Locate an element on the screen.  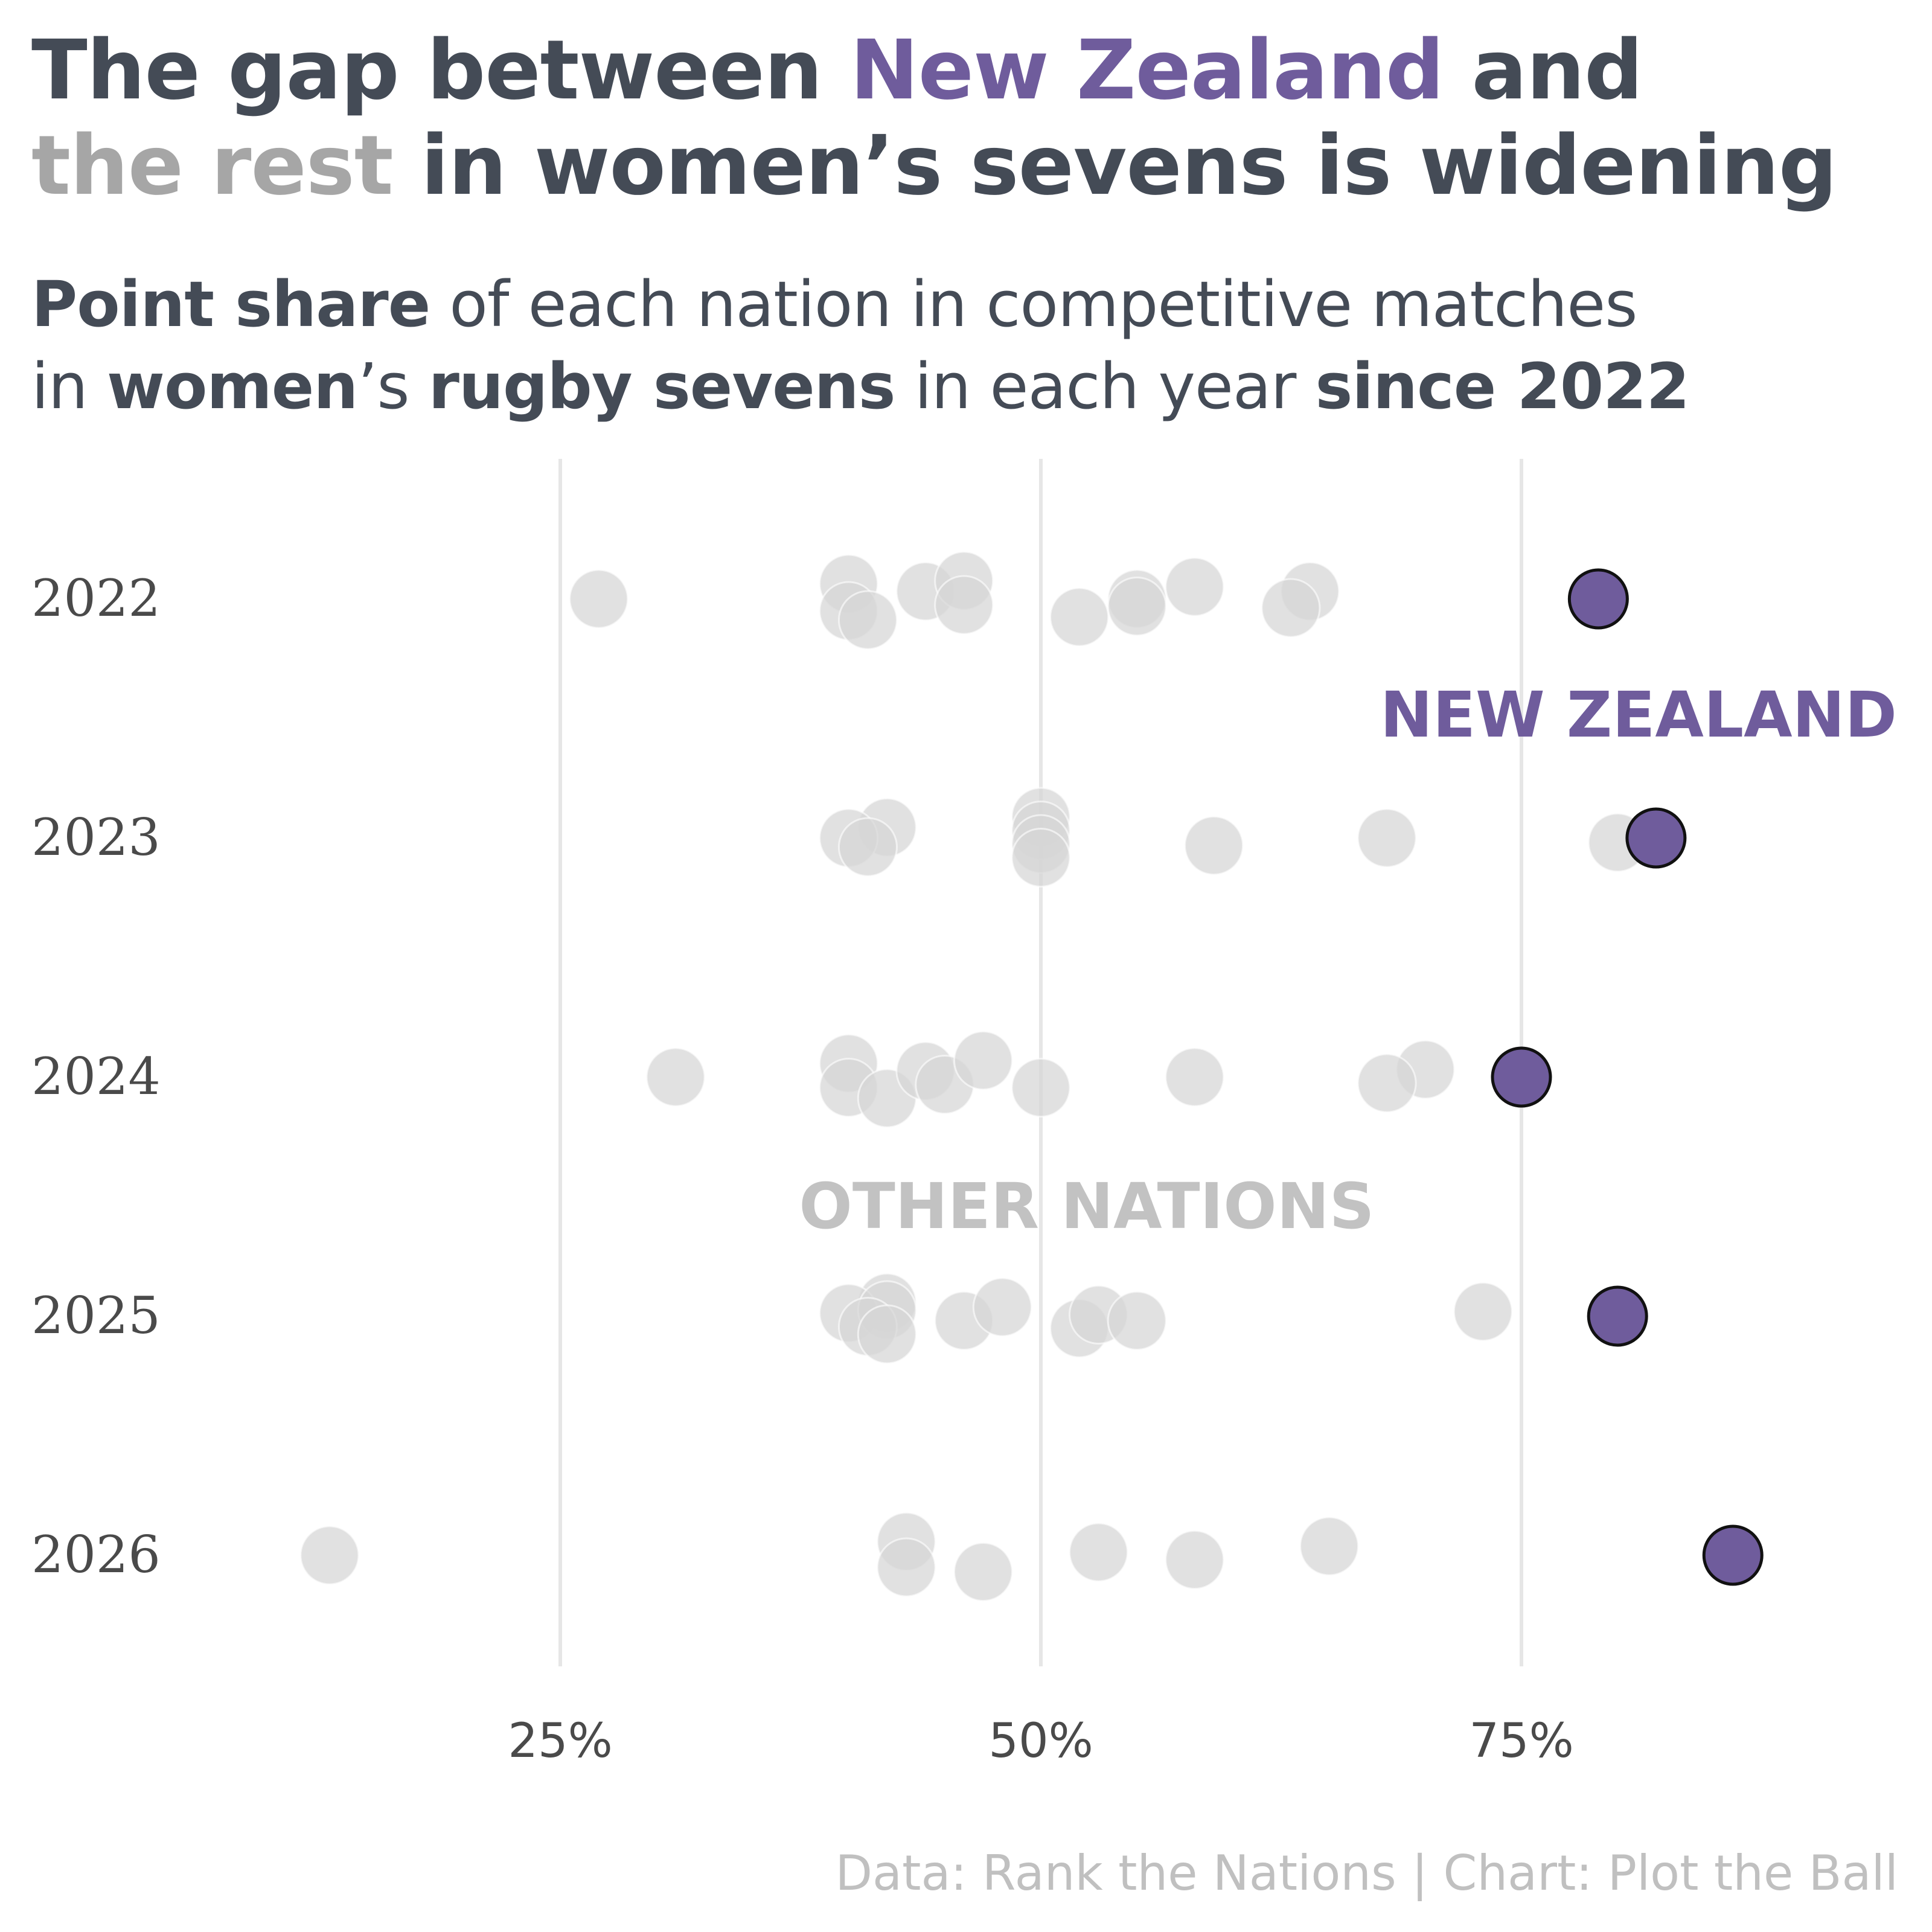
x-tick-label: 50% is located at coordinates (1041, 1741).